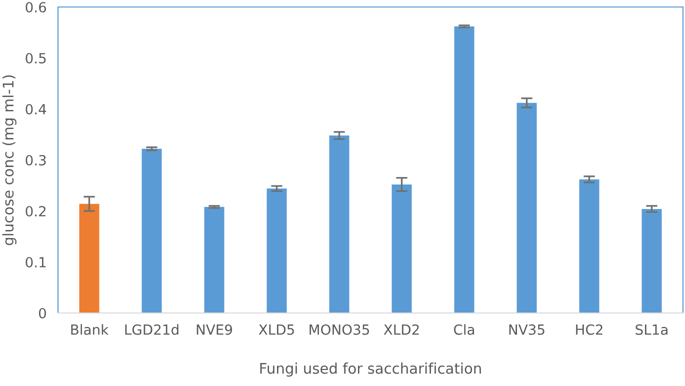 The image size is (685, 386). I want to click on y-tick-label: 0.4, so click(36, 109).